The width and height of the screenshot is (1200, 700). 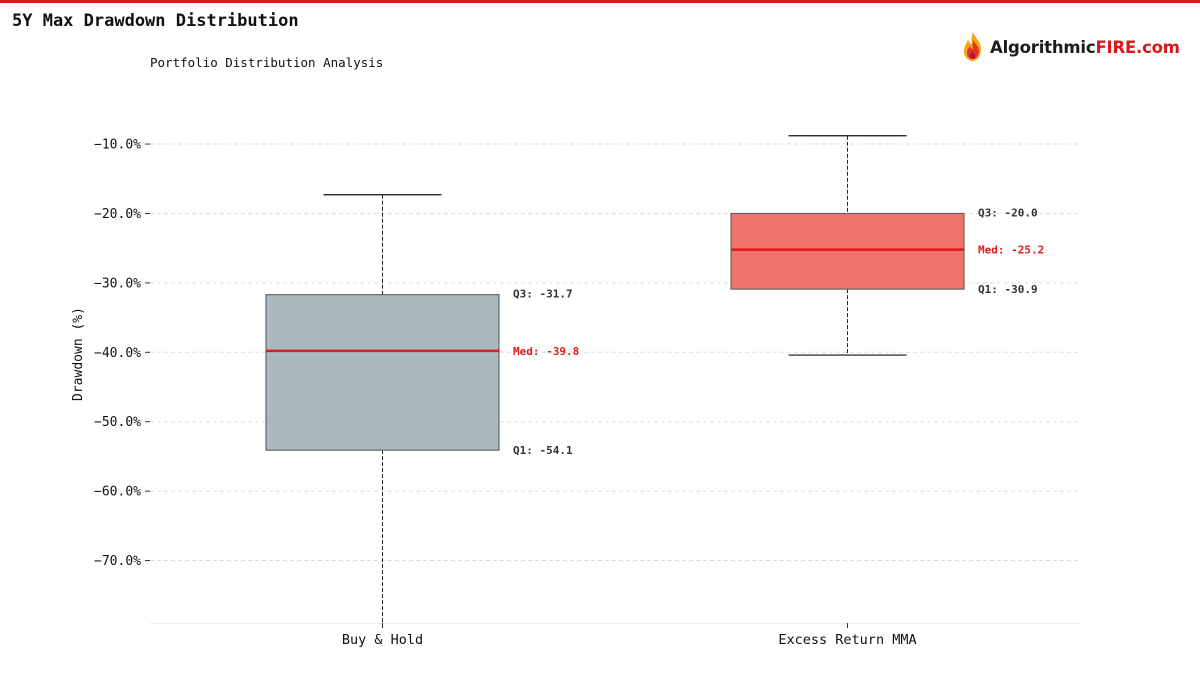 I want to click on brand-logo-text: AlgorithmicFIRE.com, so click(x=1085, y=47).